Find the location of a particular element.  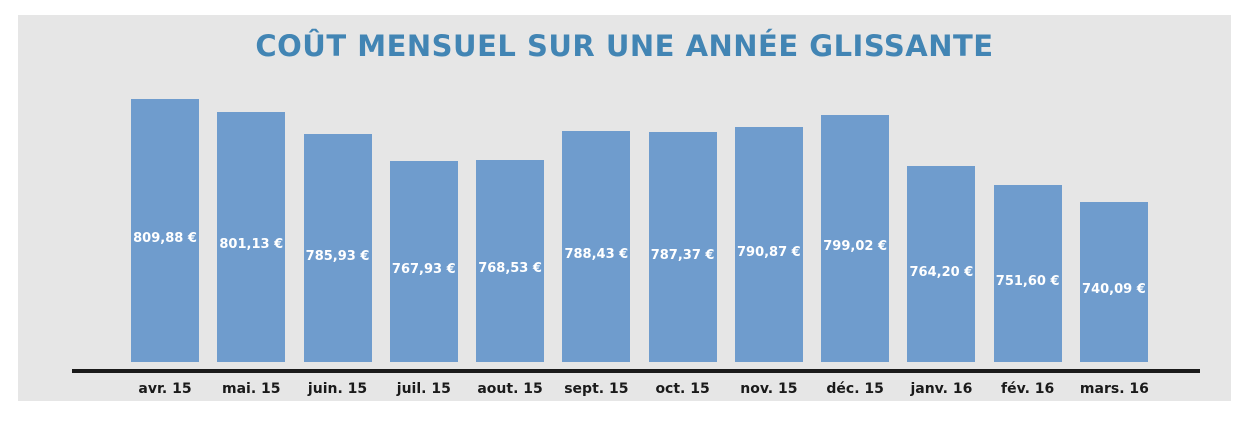

x-axis-label: aout. 15 is located at coordinates (510, 389).